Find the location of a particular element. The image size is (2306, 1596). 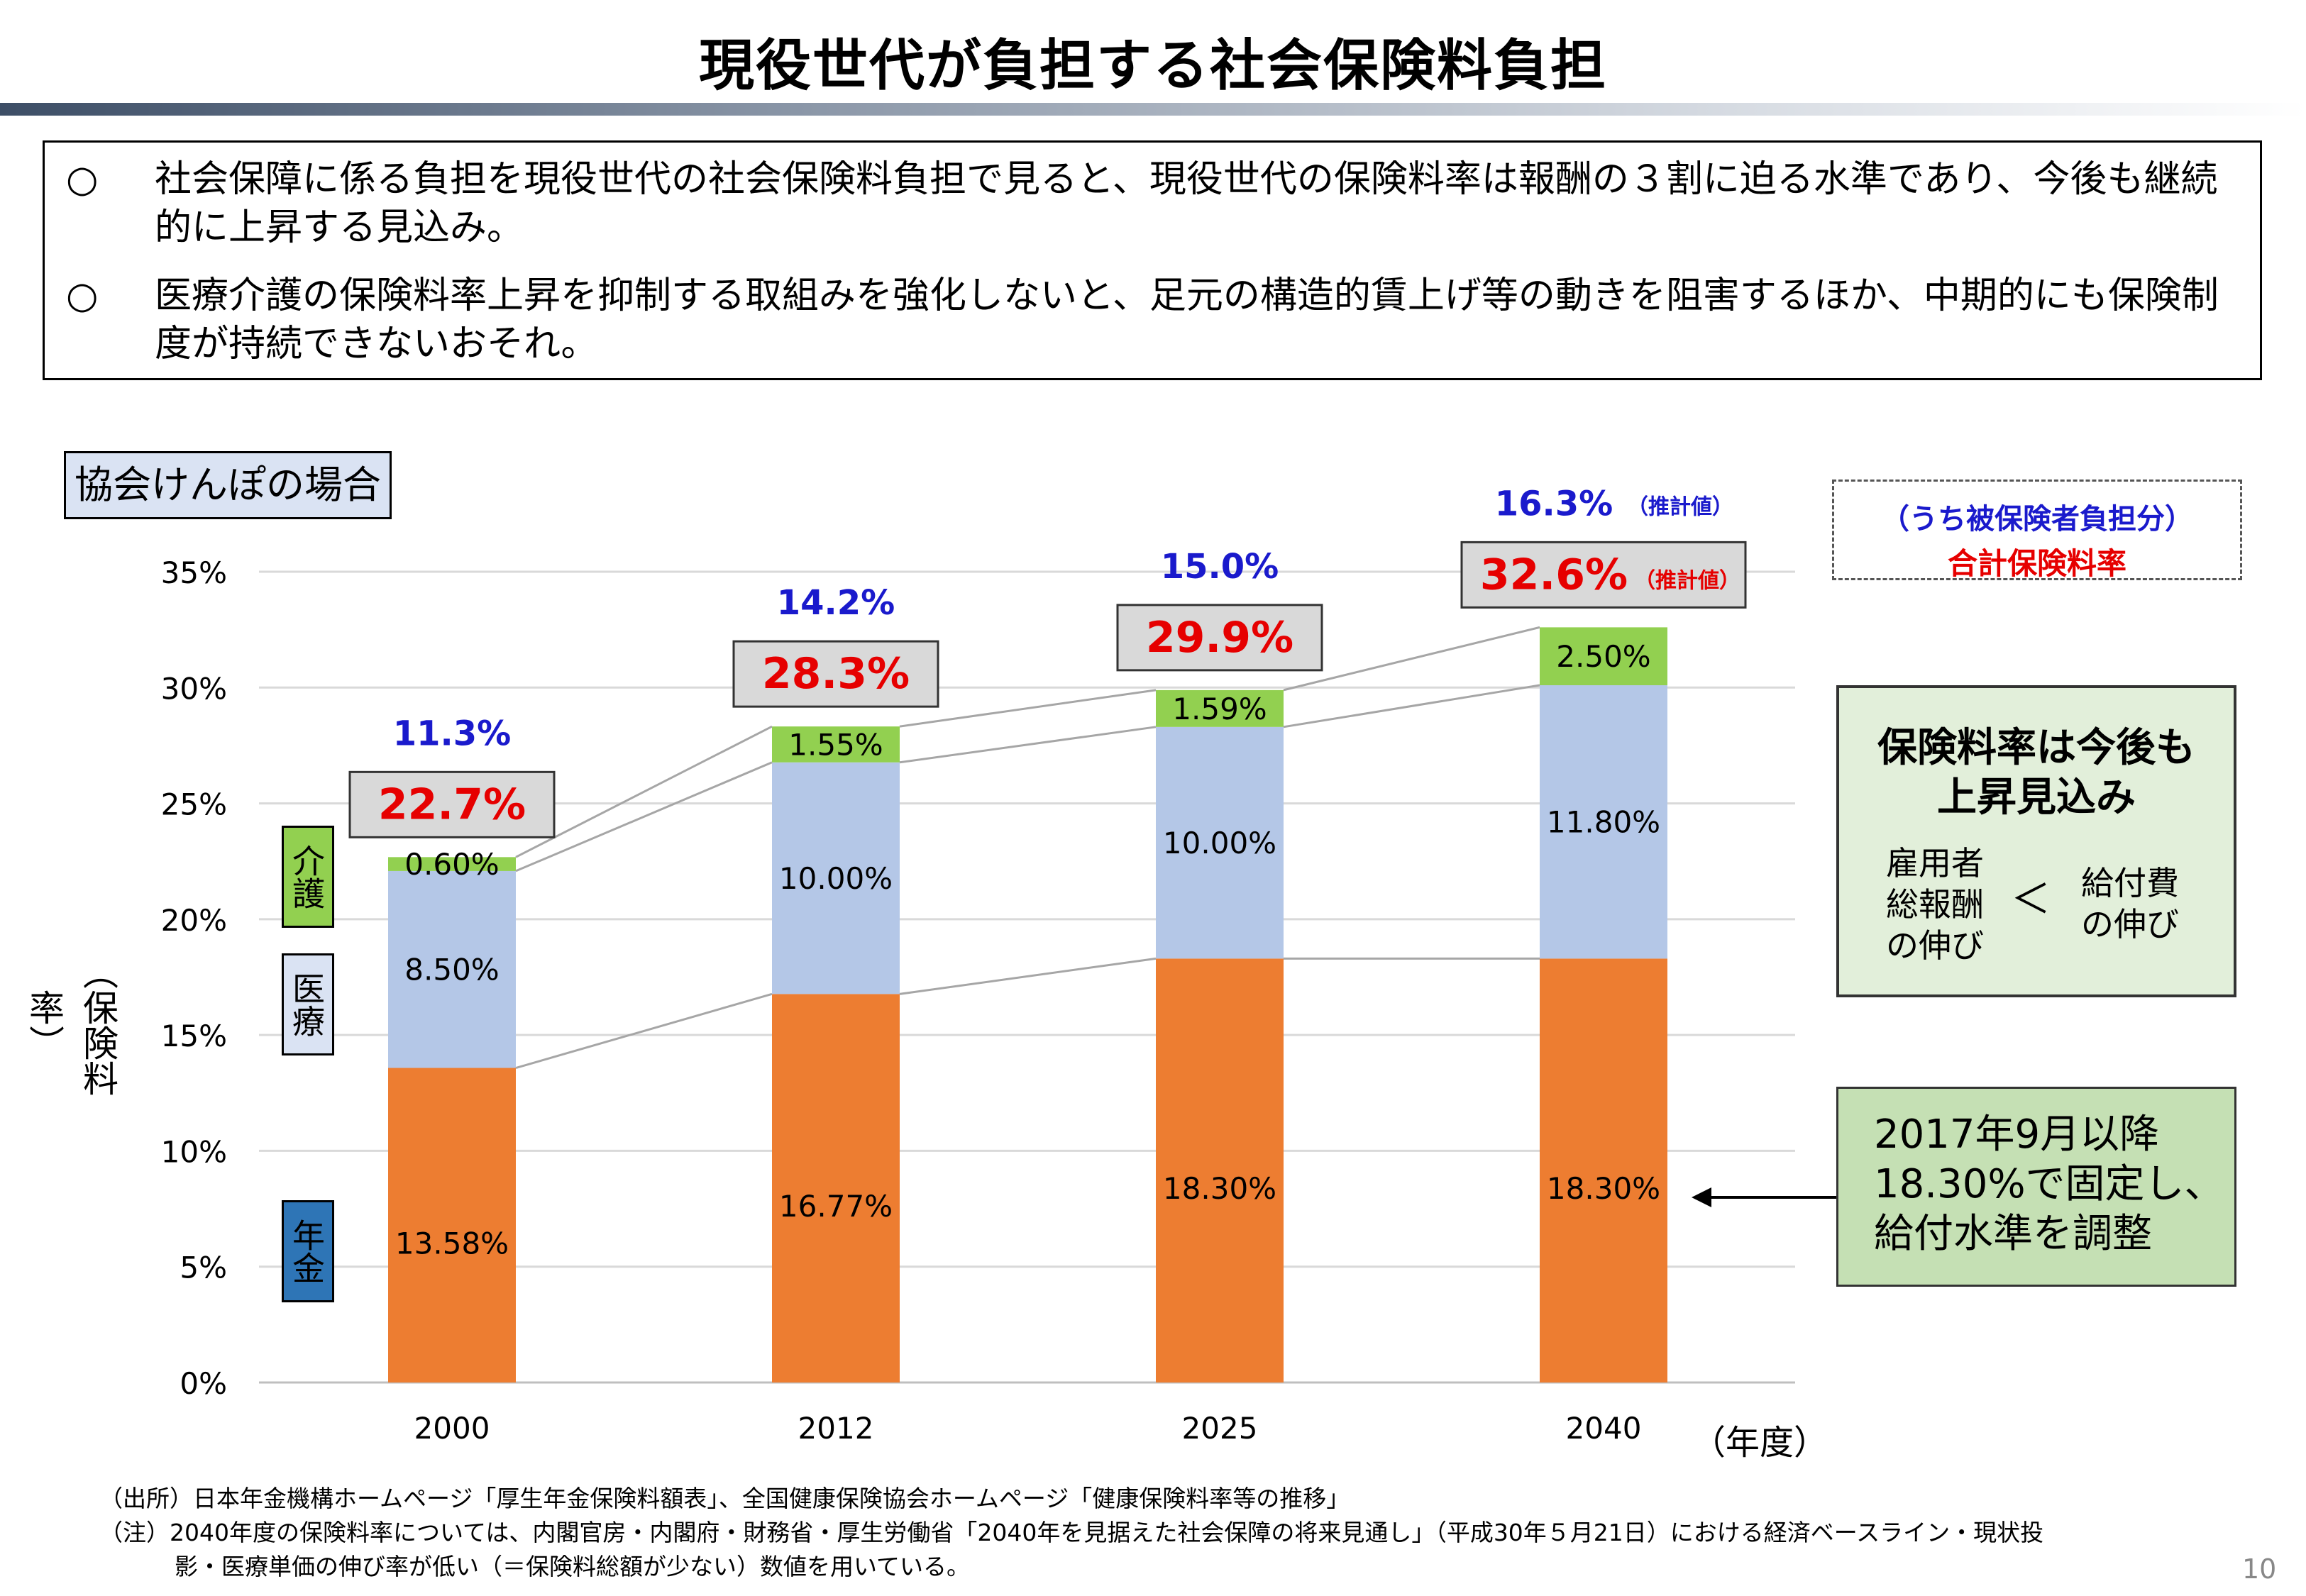

data-label-care: 1.55% is located at coordinates (835, 744).